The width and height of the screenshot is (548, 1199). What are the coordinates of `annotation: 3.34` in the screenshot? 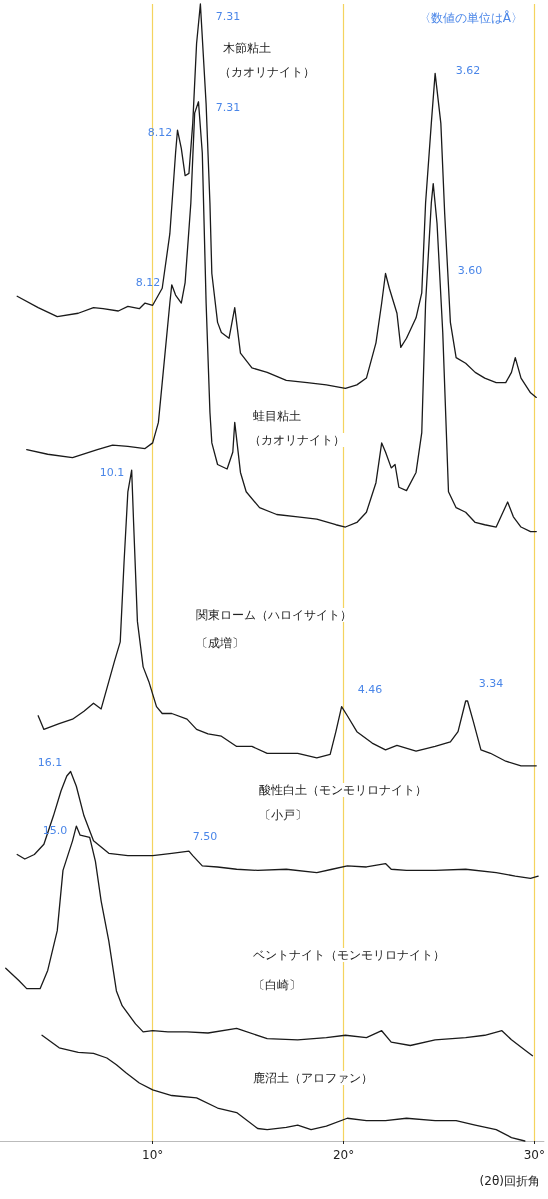 It's located at (491, 683).